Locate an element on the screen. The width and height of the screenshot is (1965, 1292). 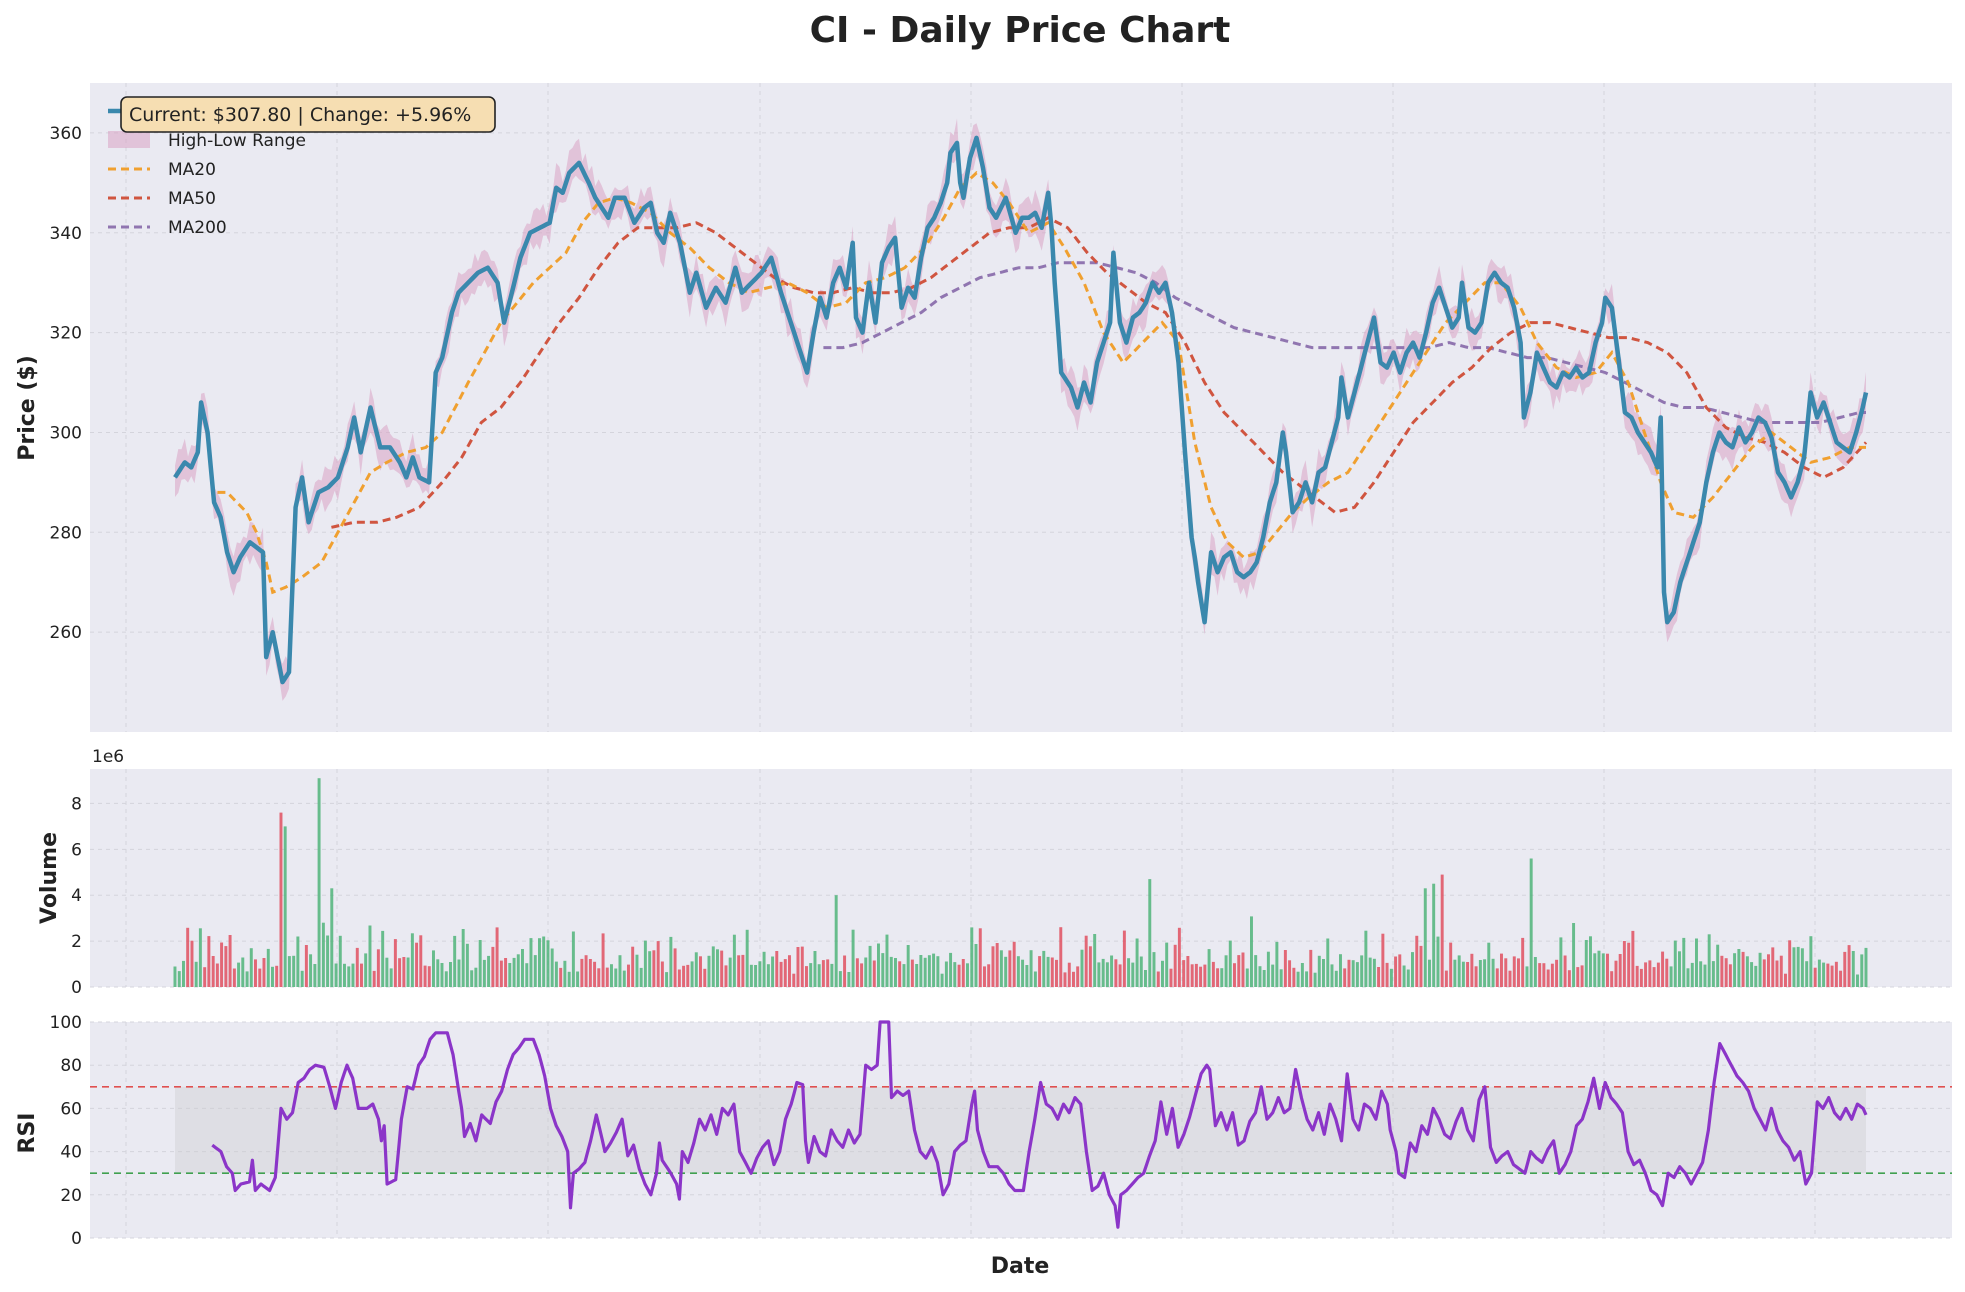
price-tick-label: 360 is located at coordinates (66, 134).